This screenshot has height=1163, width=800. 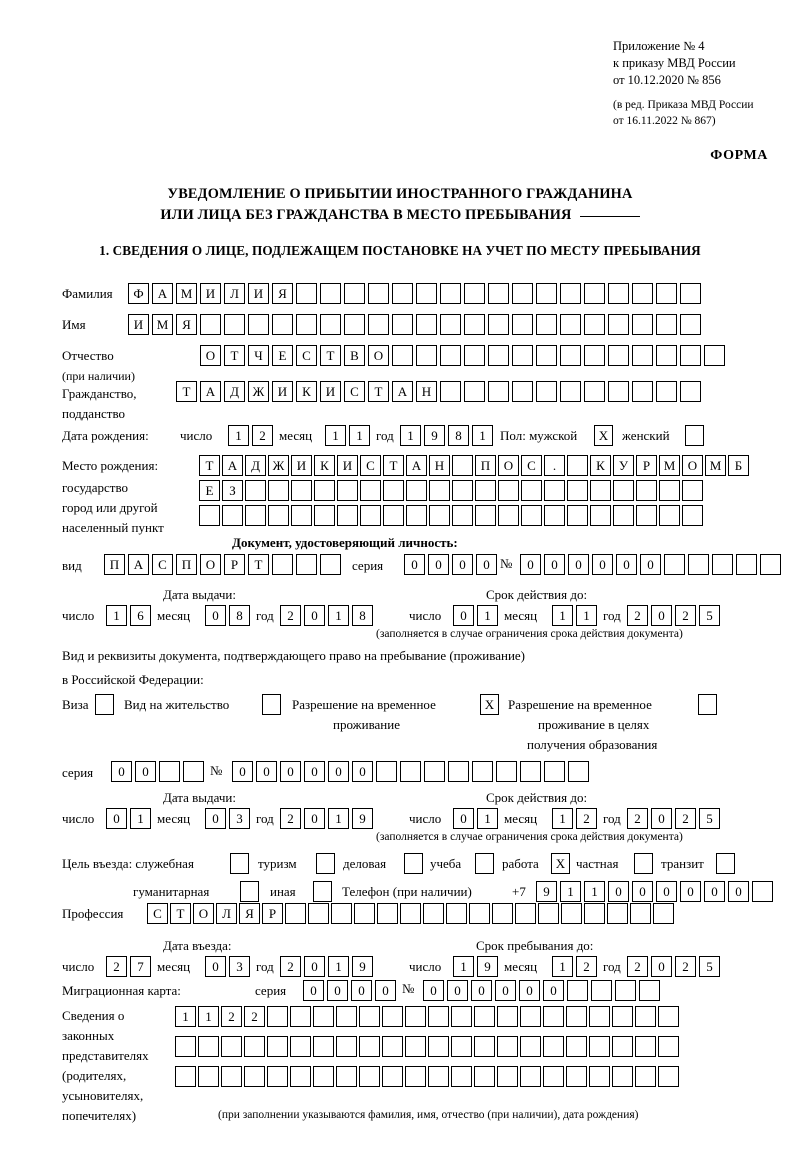 I want to click on char-box: В, so click(x=354, y=355).